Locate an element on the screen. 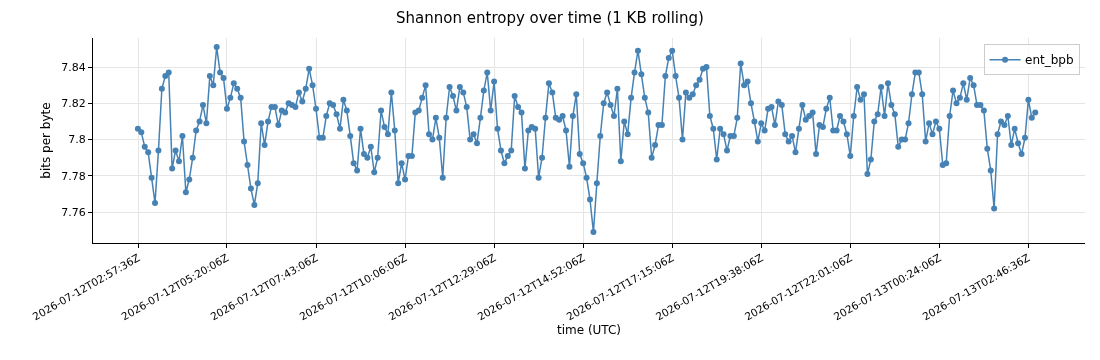 This screenshot has height=360, width=1100. y-axis-title: bits per byte is located at coordinates (45, 140).